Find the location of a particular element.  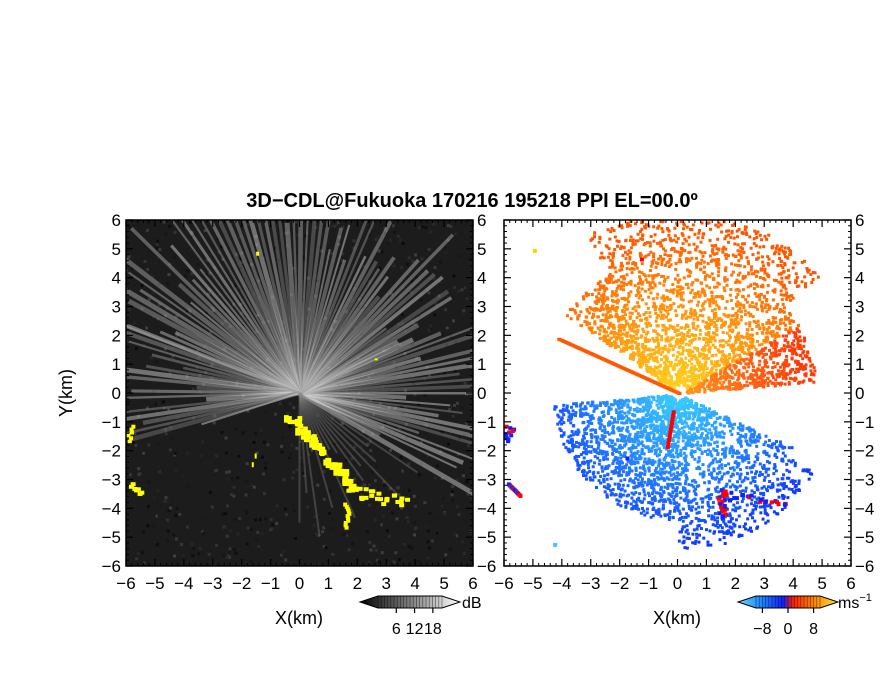

reflectivity-x-tick-label: 2 is located at coordinates (357, 583).